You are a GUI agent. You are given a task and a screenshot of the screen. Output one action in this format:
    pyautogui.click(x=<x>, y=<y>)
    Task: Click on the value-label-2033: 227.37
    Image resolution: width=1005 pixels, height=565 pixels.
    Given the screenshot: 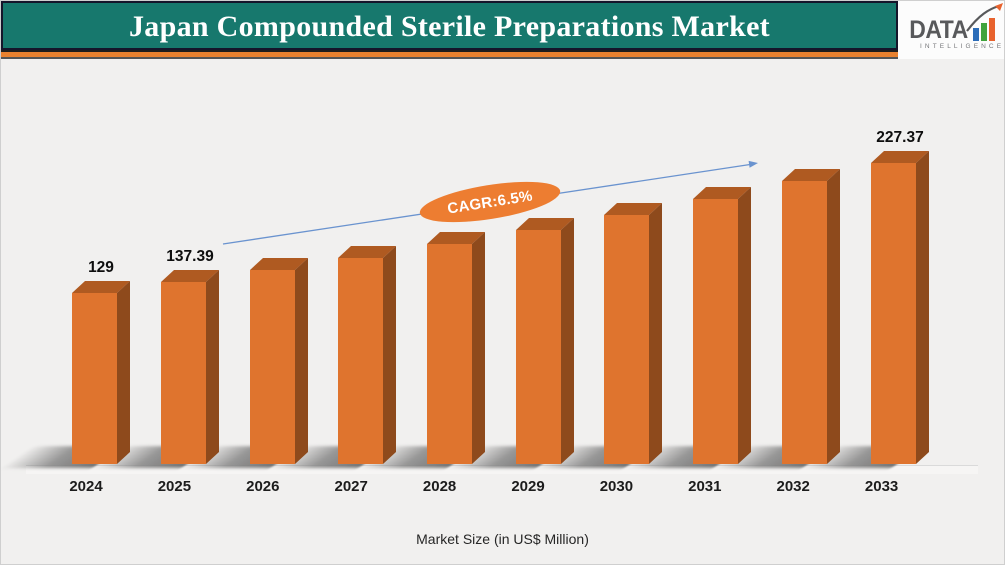 What is the action you would take?
    pyautogui.click(x=900, y=137)
    